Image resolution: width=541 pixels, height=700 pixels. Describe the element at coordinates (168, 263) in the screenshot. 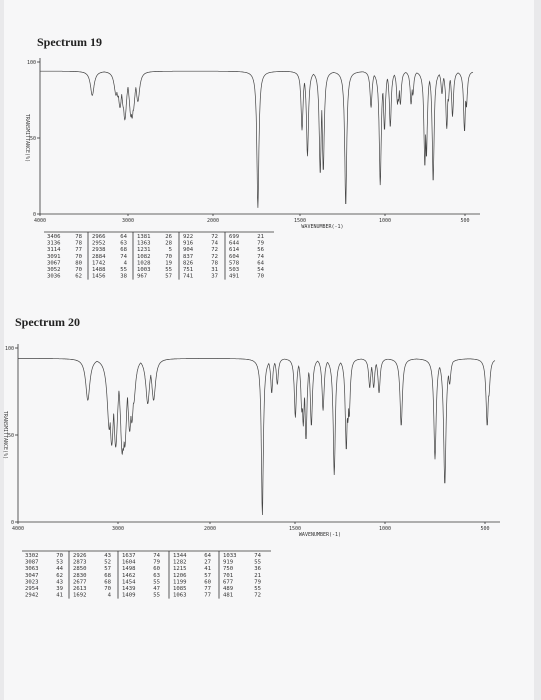

I see `peak-transmittance: 19` at that location.